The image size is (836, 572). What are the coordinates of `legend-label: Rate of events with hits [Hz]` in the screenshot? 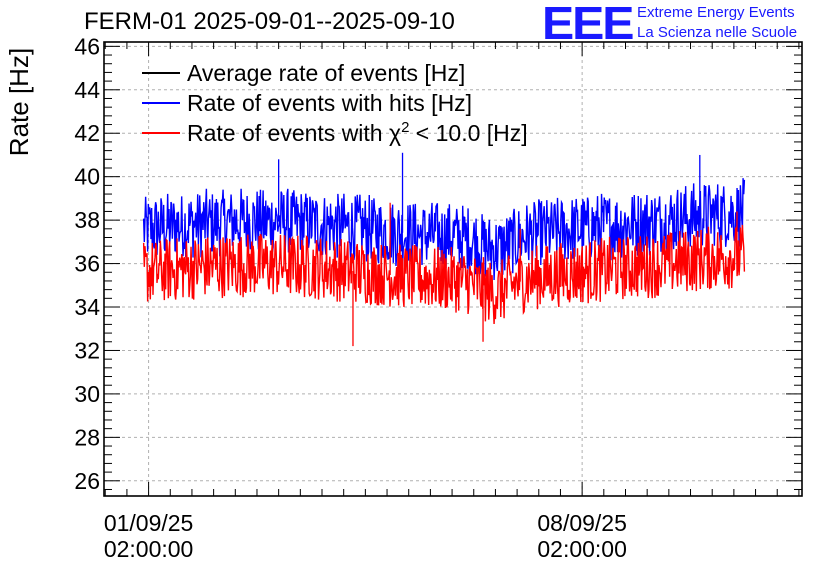 It's located at (329, 103).